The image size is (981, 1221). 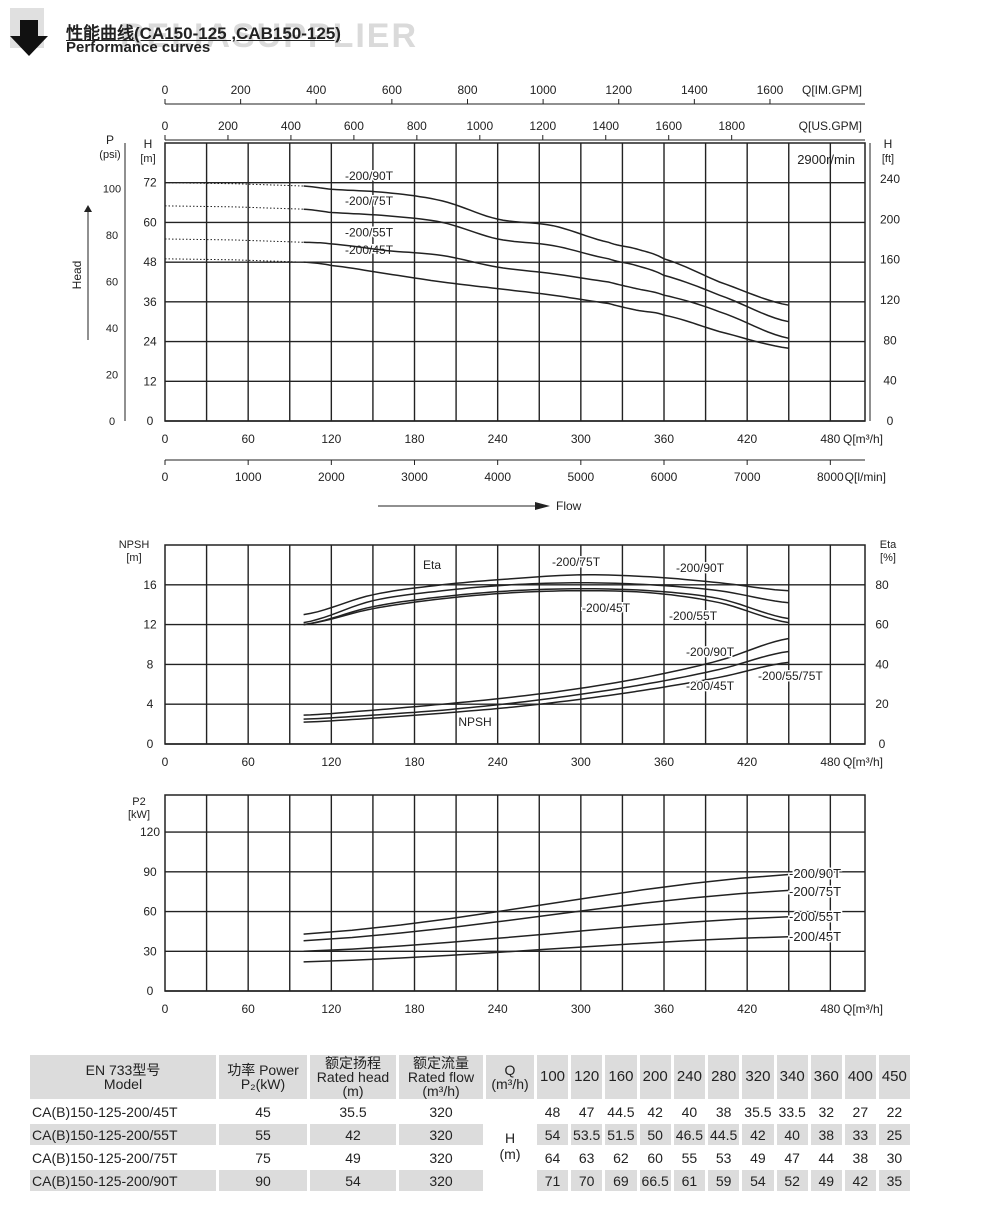 I want to click on psi-tick-label: 100, so click(x=112, y=189).